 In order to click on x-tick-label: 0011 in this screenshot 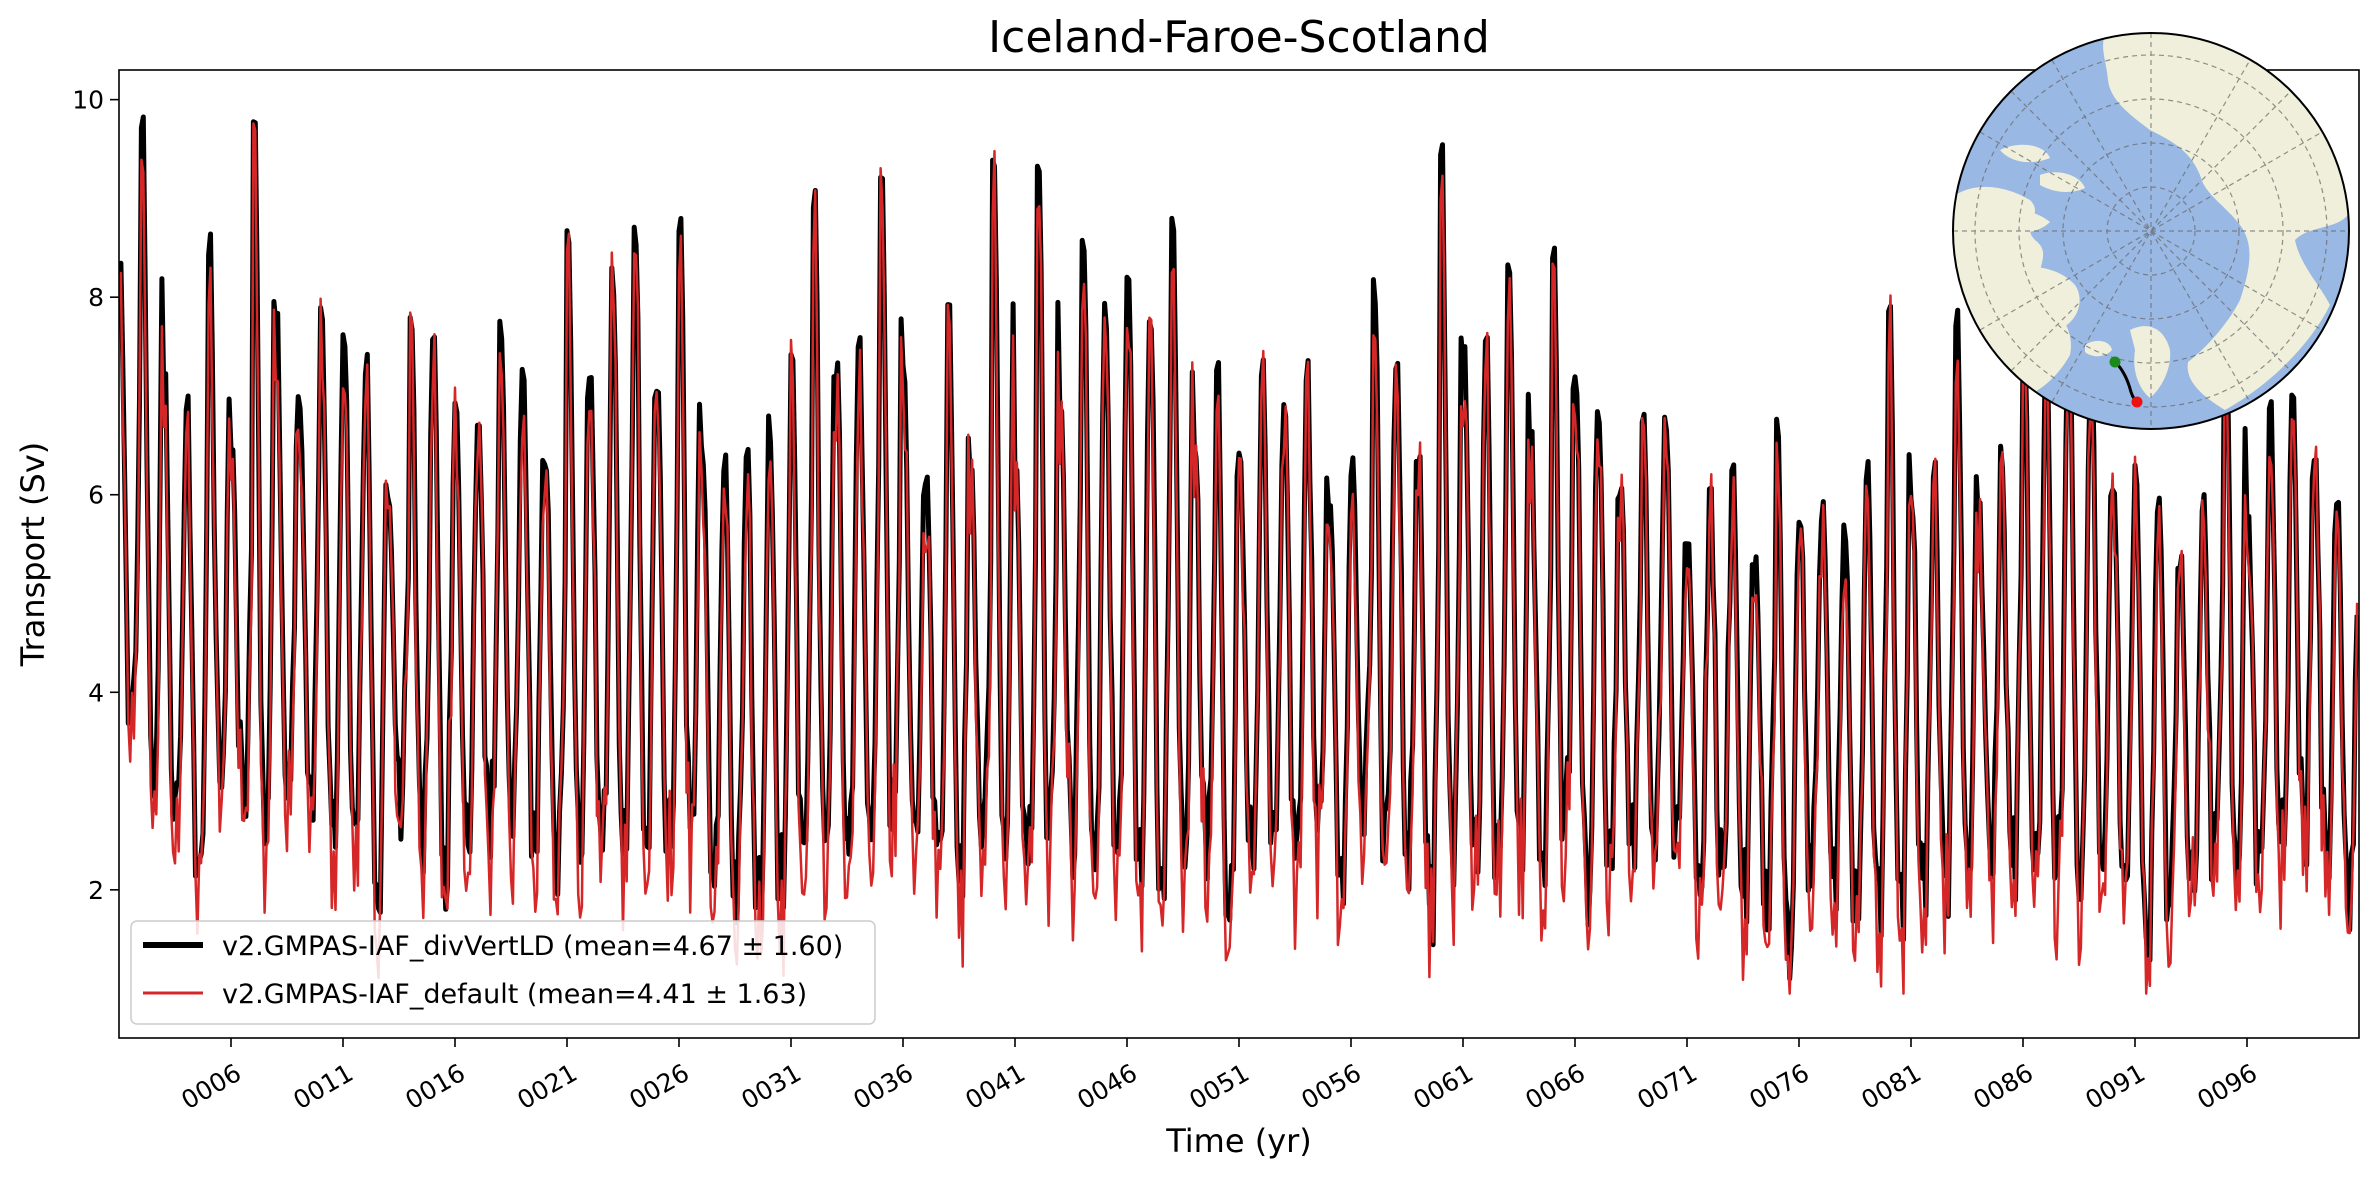, I will do `click(323, 1086)`.